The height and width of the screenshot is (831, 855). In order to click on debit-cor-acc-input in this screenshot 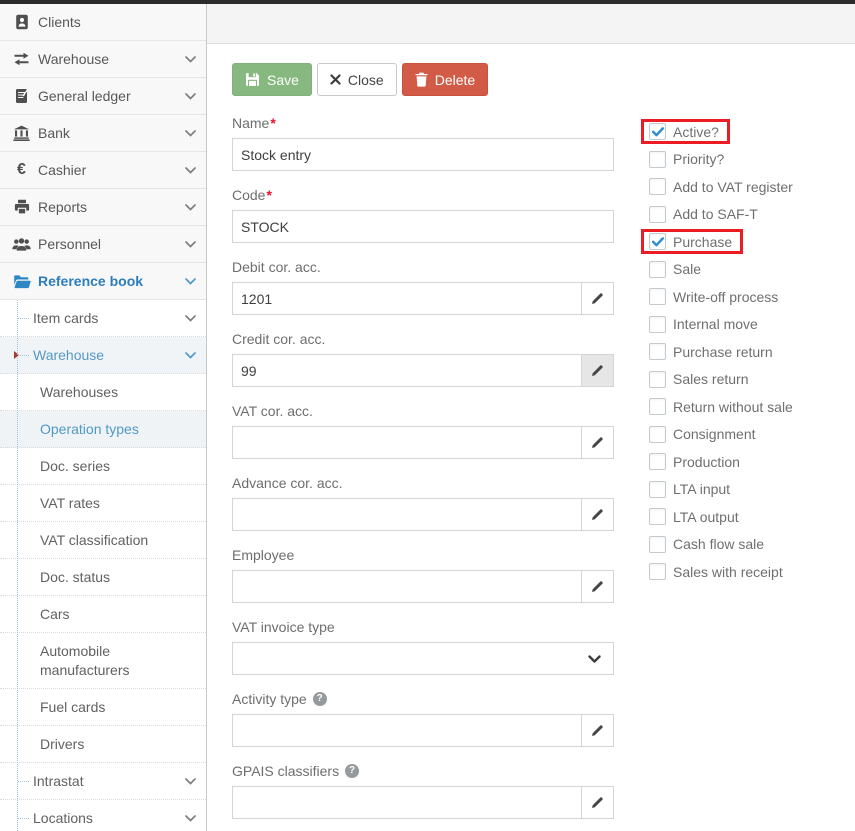, I will do `click(407, 298)`.